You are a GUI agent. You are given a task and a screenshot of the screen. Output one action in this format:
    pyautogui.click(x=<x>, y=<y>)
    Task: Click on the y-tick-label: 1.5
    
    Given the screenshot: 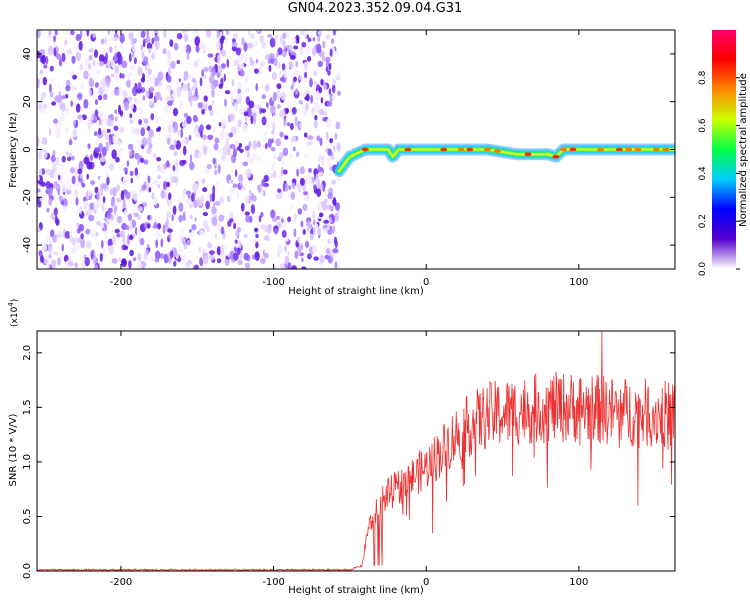 What is the action you would take?
    pyautogui.click(x=27, y=407)
    